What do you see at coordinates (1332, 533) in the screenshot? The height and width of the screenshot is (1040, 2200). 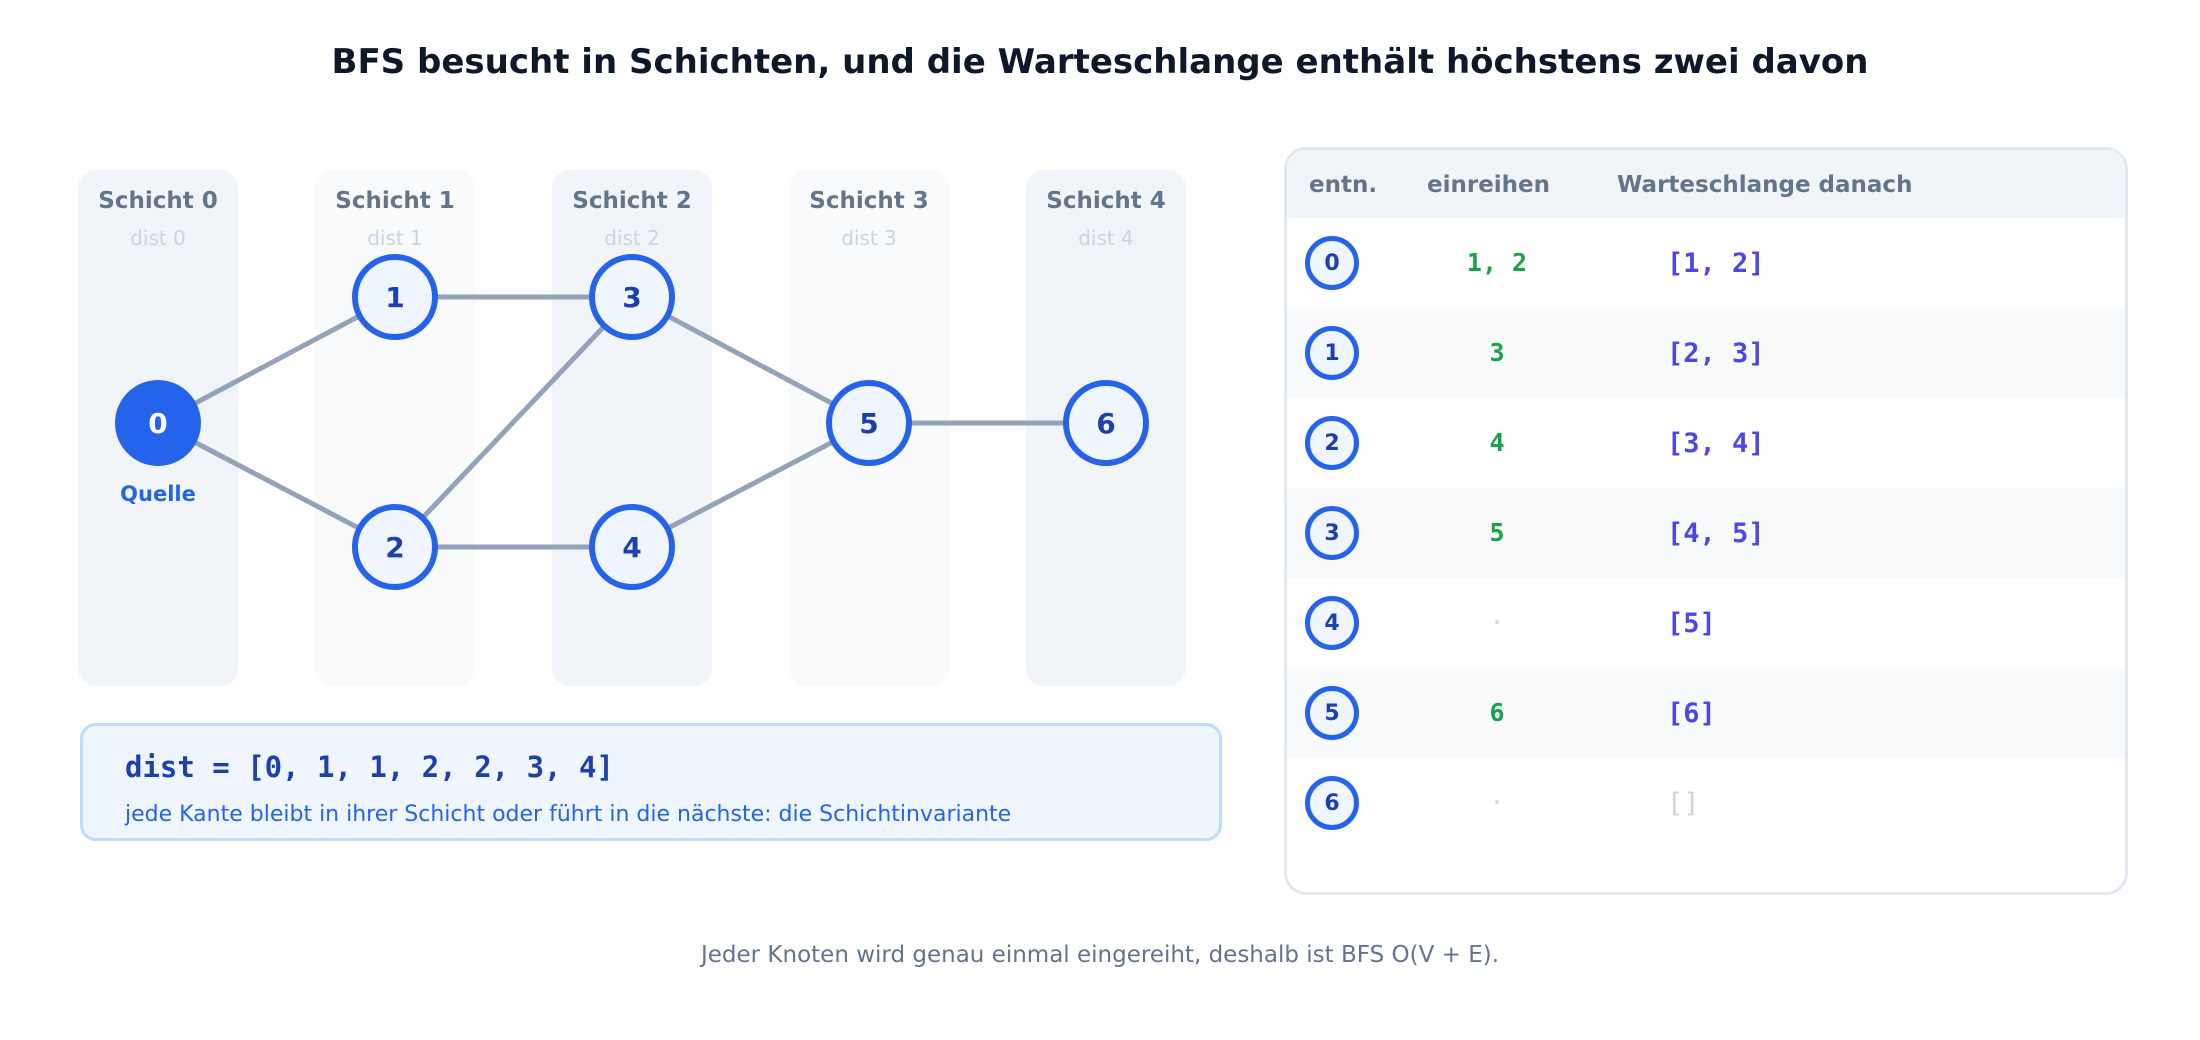 I see `dequeued-node: 3` at bounding box center [1332, 533].